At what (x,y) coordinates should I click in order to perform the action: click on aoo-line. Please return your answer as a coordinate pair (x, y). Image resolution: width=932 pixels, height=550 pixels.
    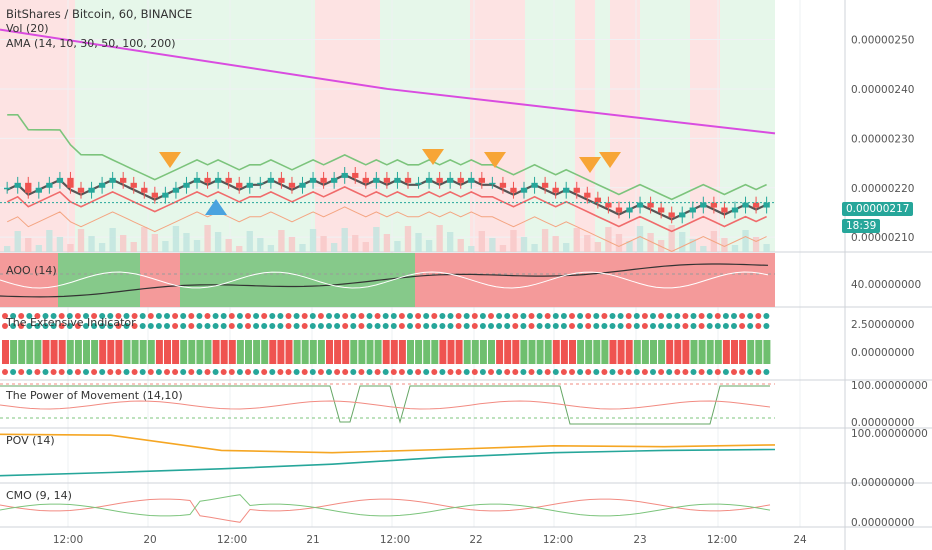
    Looking at the image, I should click on (384, 280).